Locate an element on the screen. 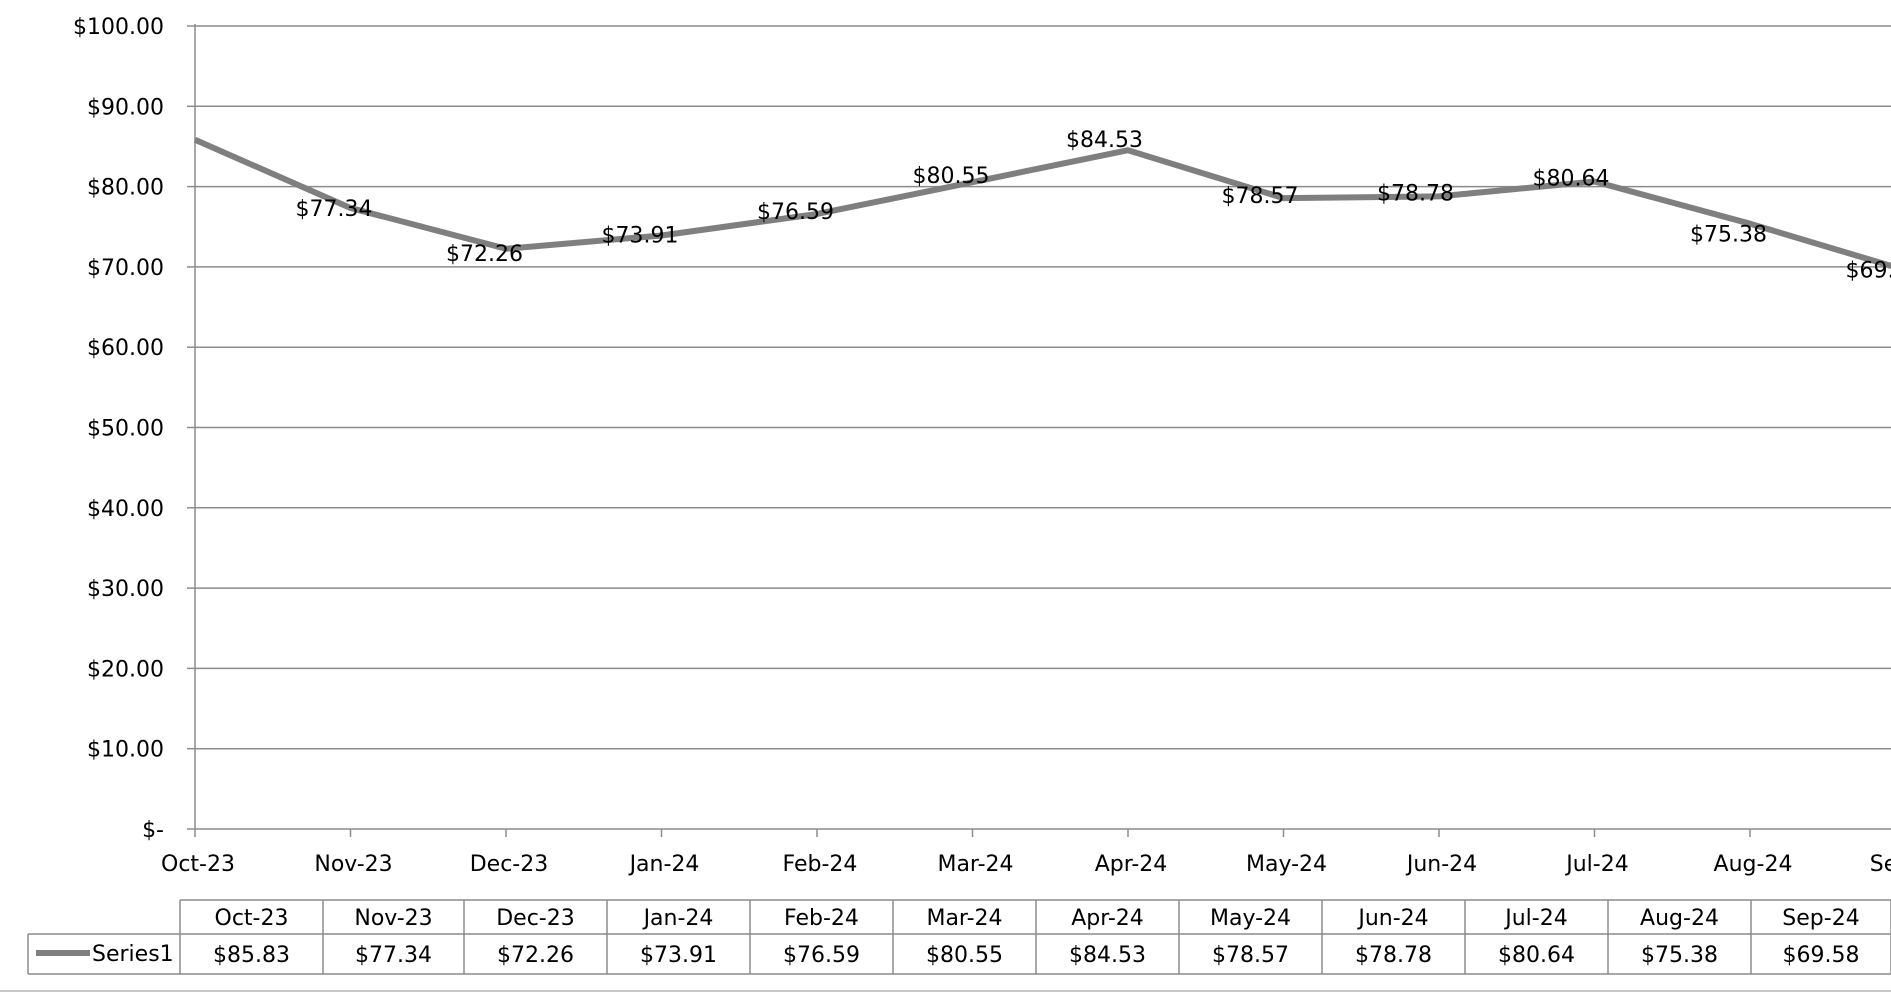  x-tick-label: Jan-24 is located at coordinates (664, 864).